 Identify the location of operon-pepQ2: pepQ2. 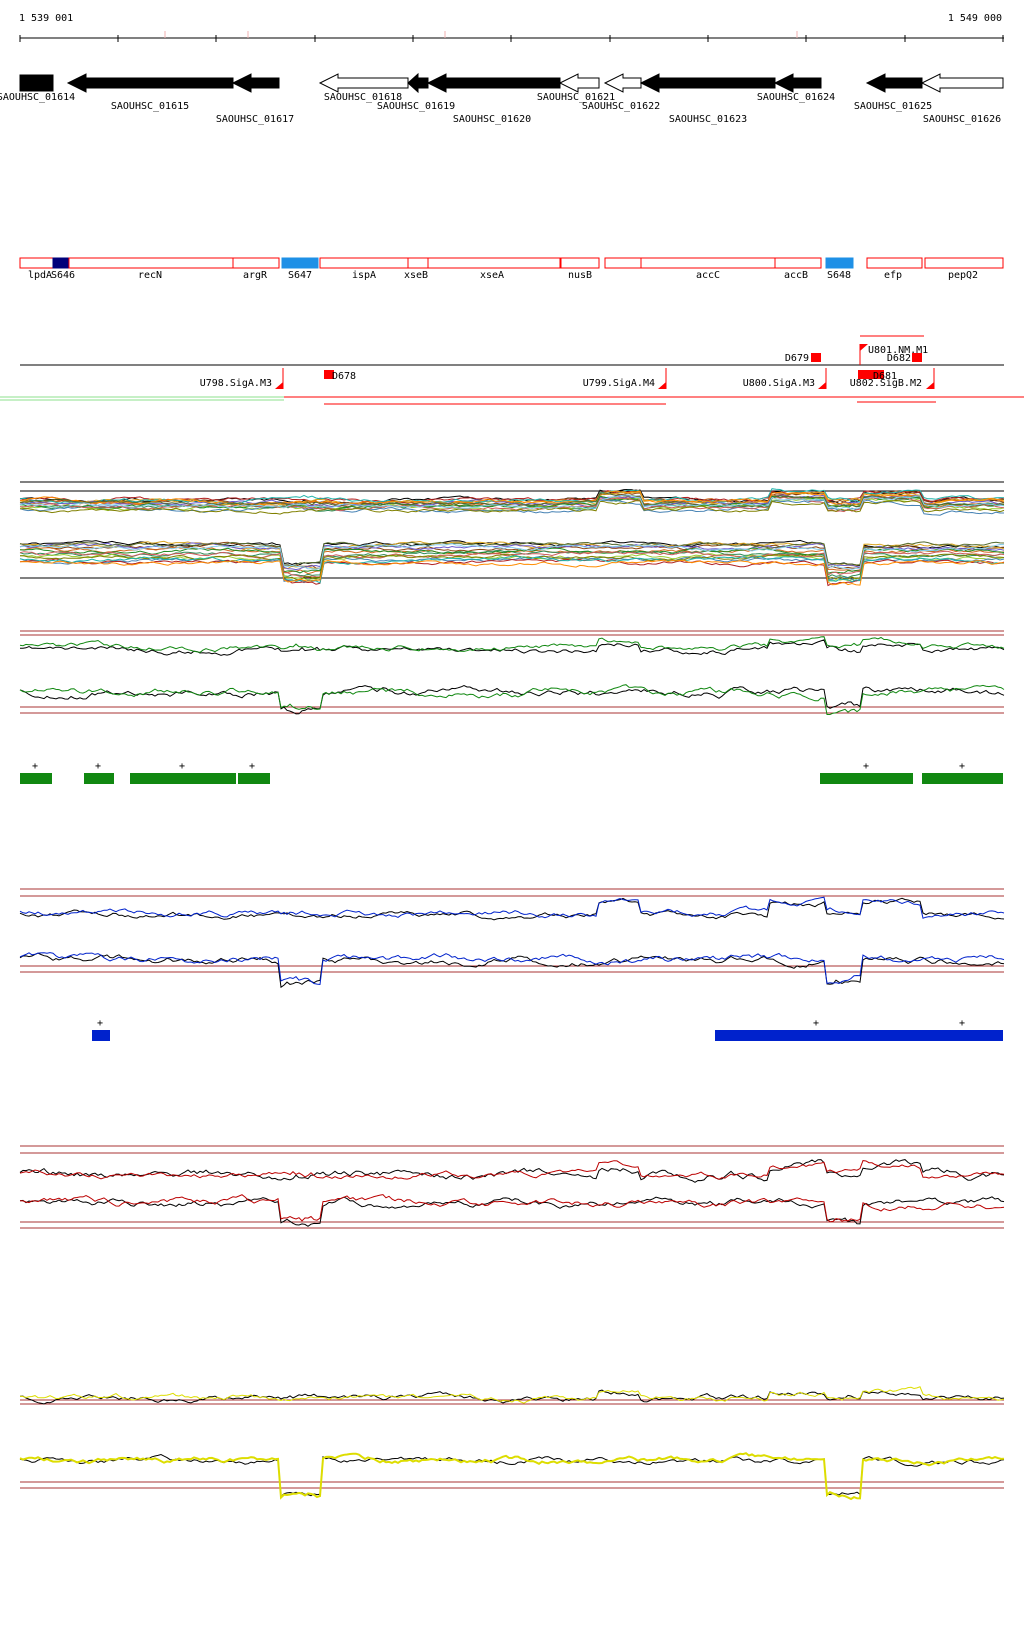
(964, 269).